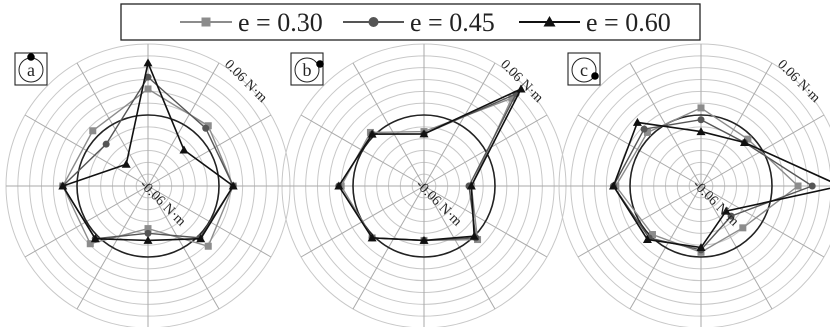 This screenshot has width=830, height=327. Describe the element at coordinates (452, 22) in the screenshot. I see `legend-label-e045: e = 0.45` at that location.